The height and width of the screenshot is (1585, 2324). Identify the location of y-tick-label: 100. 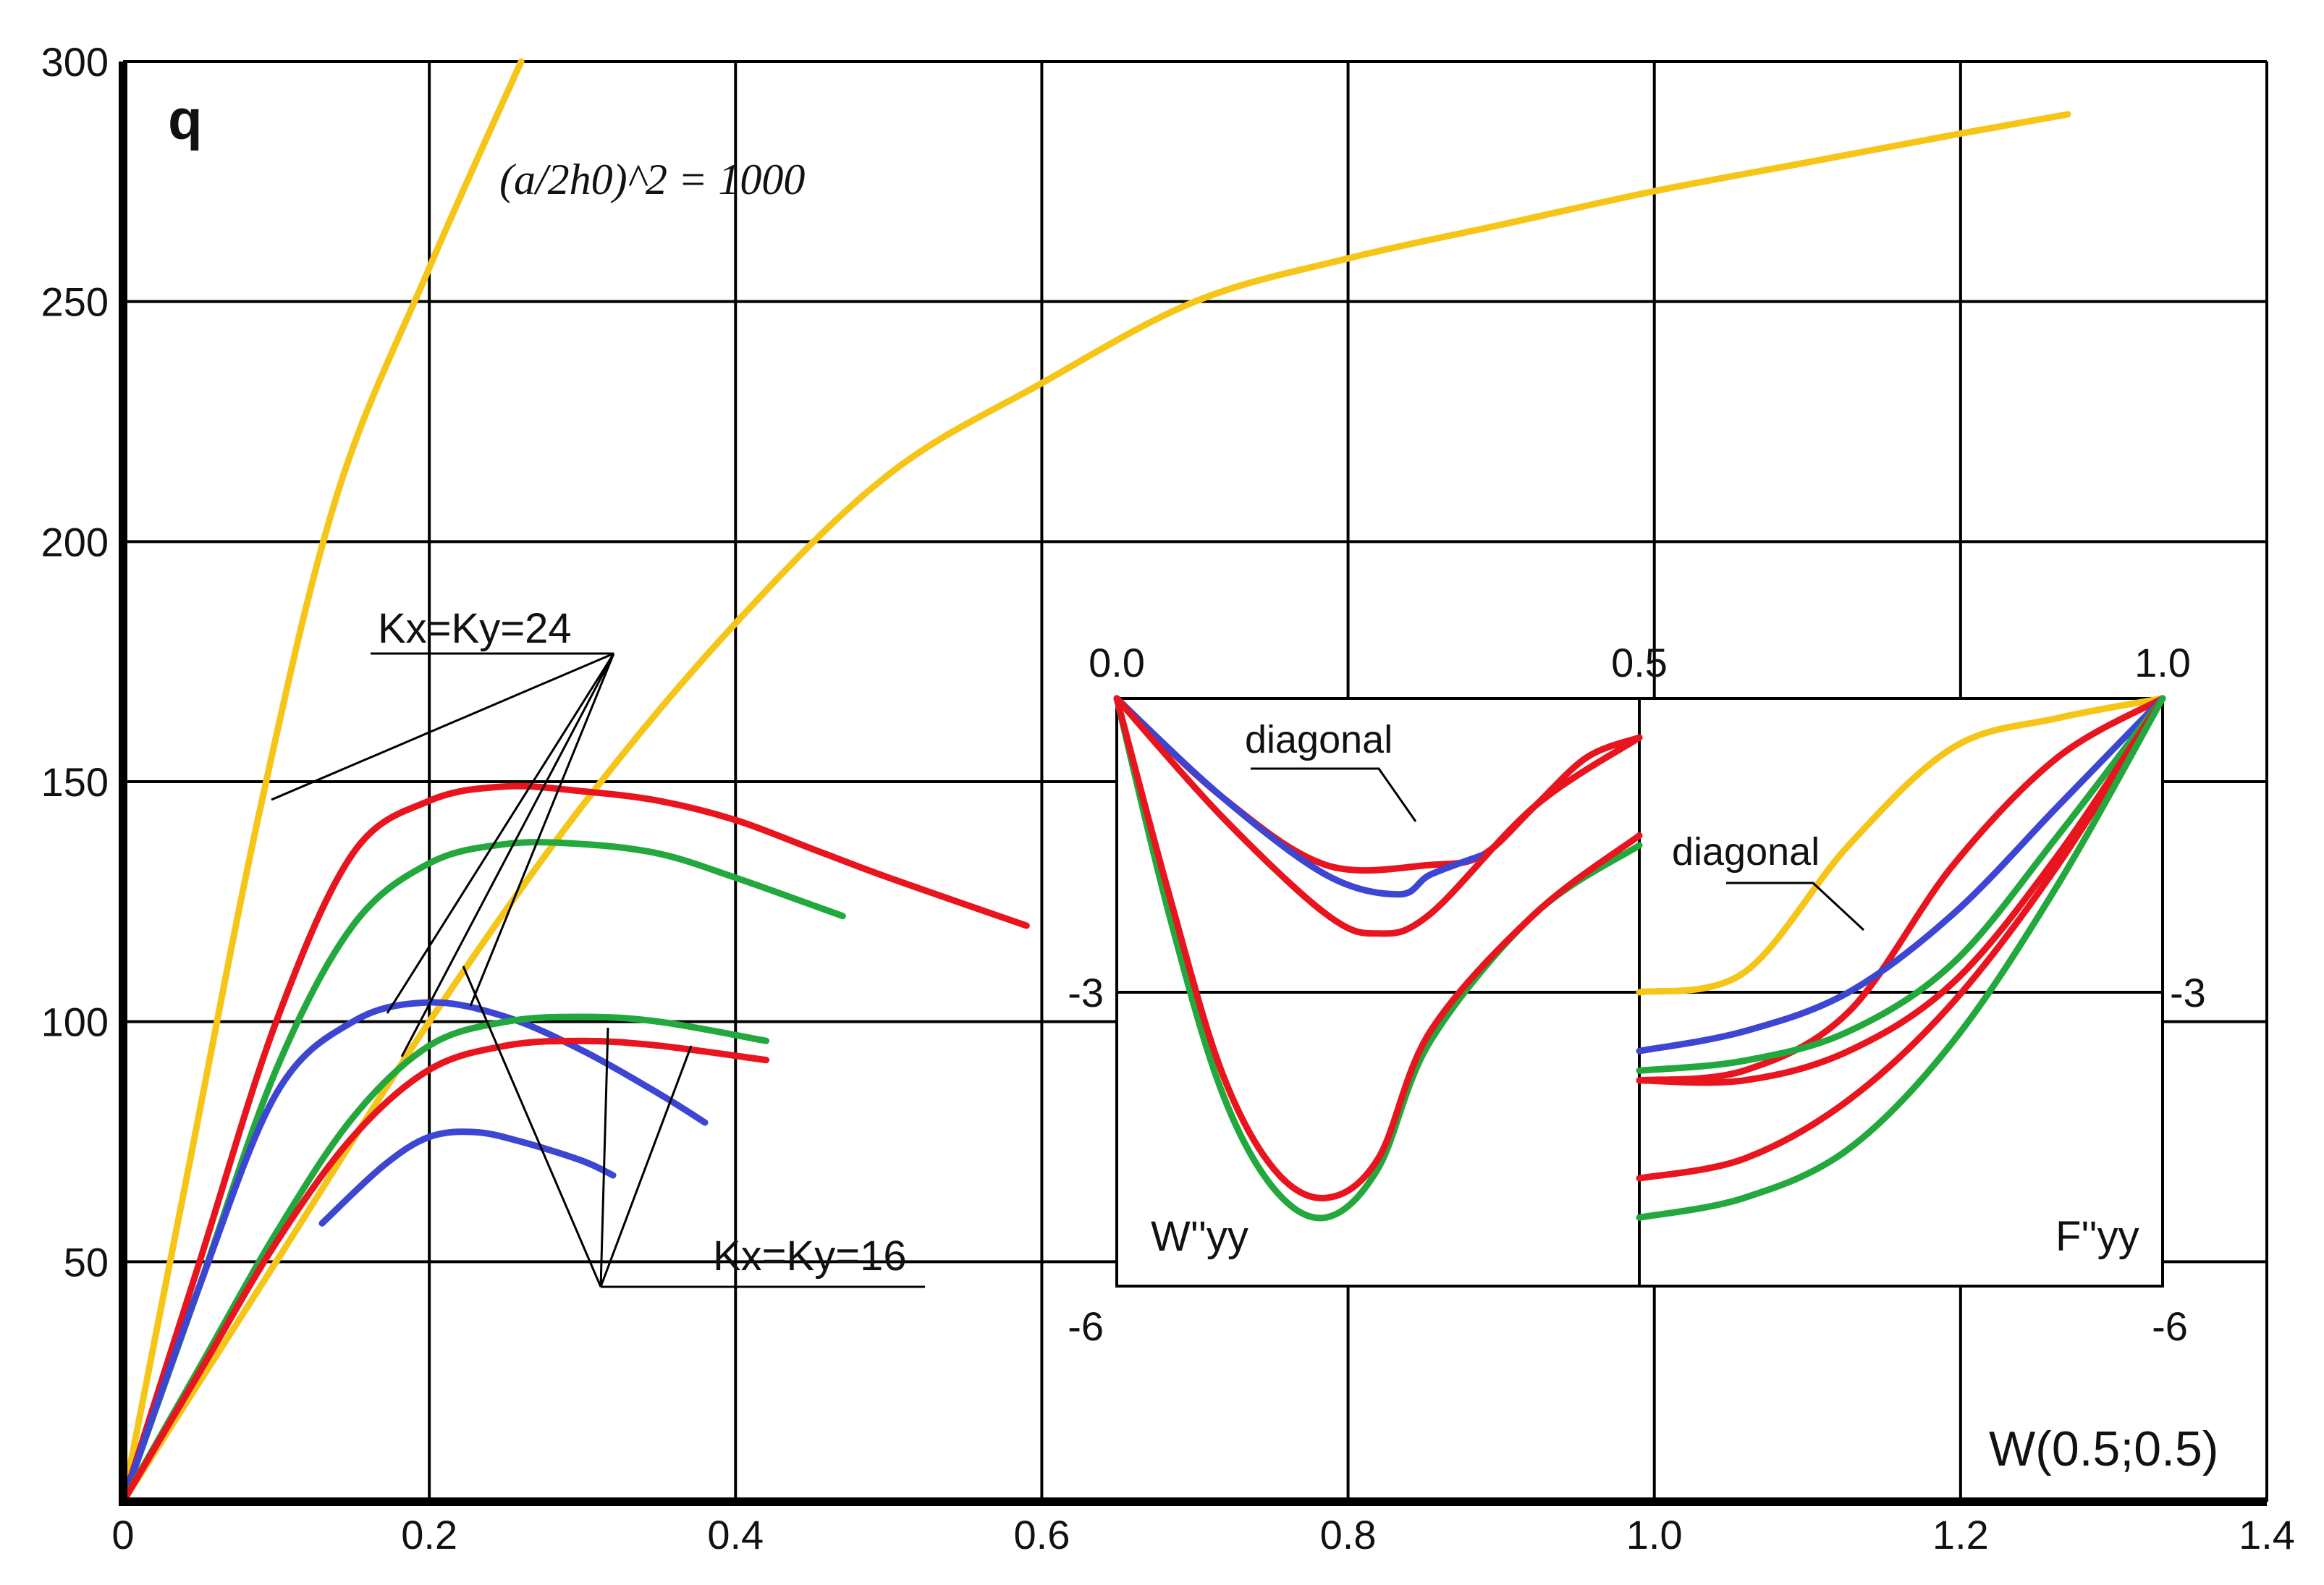
(75, 1022).